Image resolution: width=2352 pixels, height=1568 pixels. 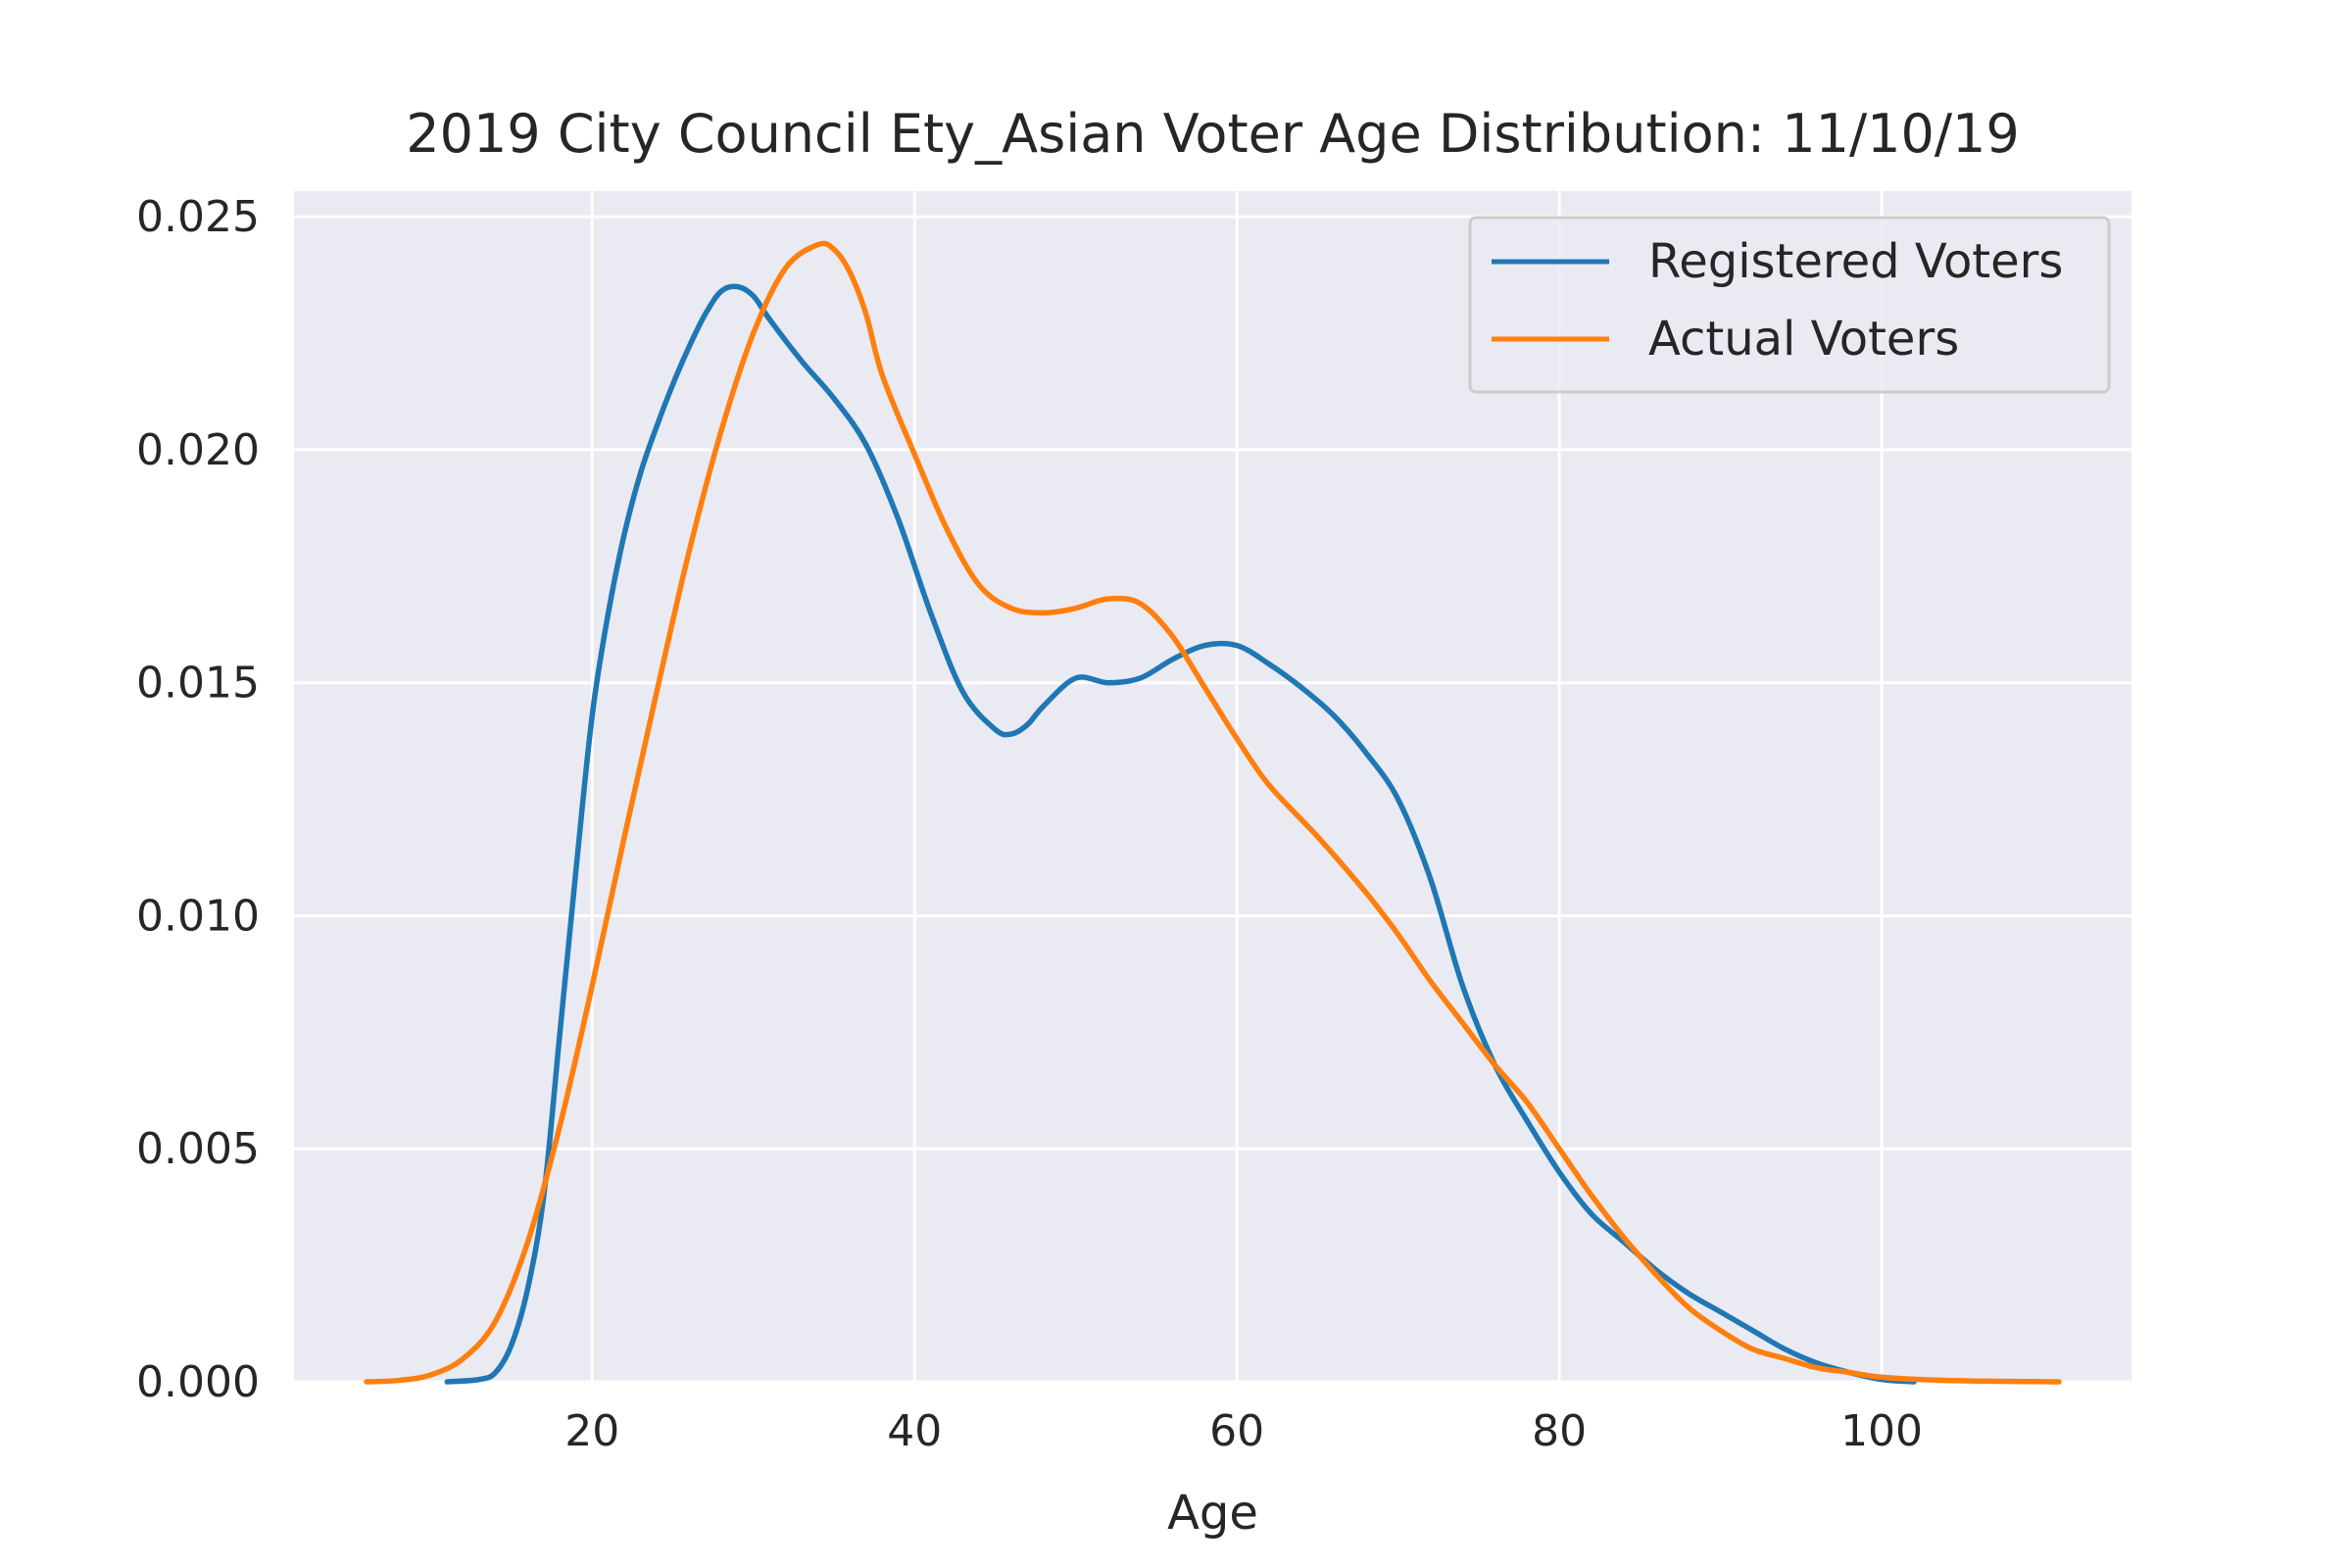 I want to click on x-axis-label: Age, so click(x=1212, y=1513).